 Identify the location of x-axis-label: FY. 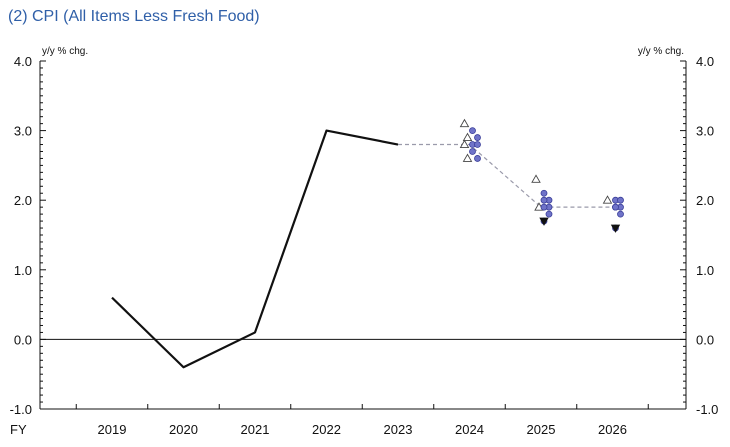
(18, 429).